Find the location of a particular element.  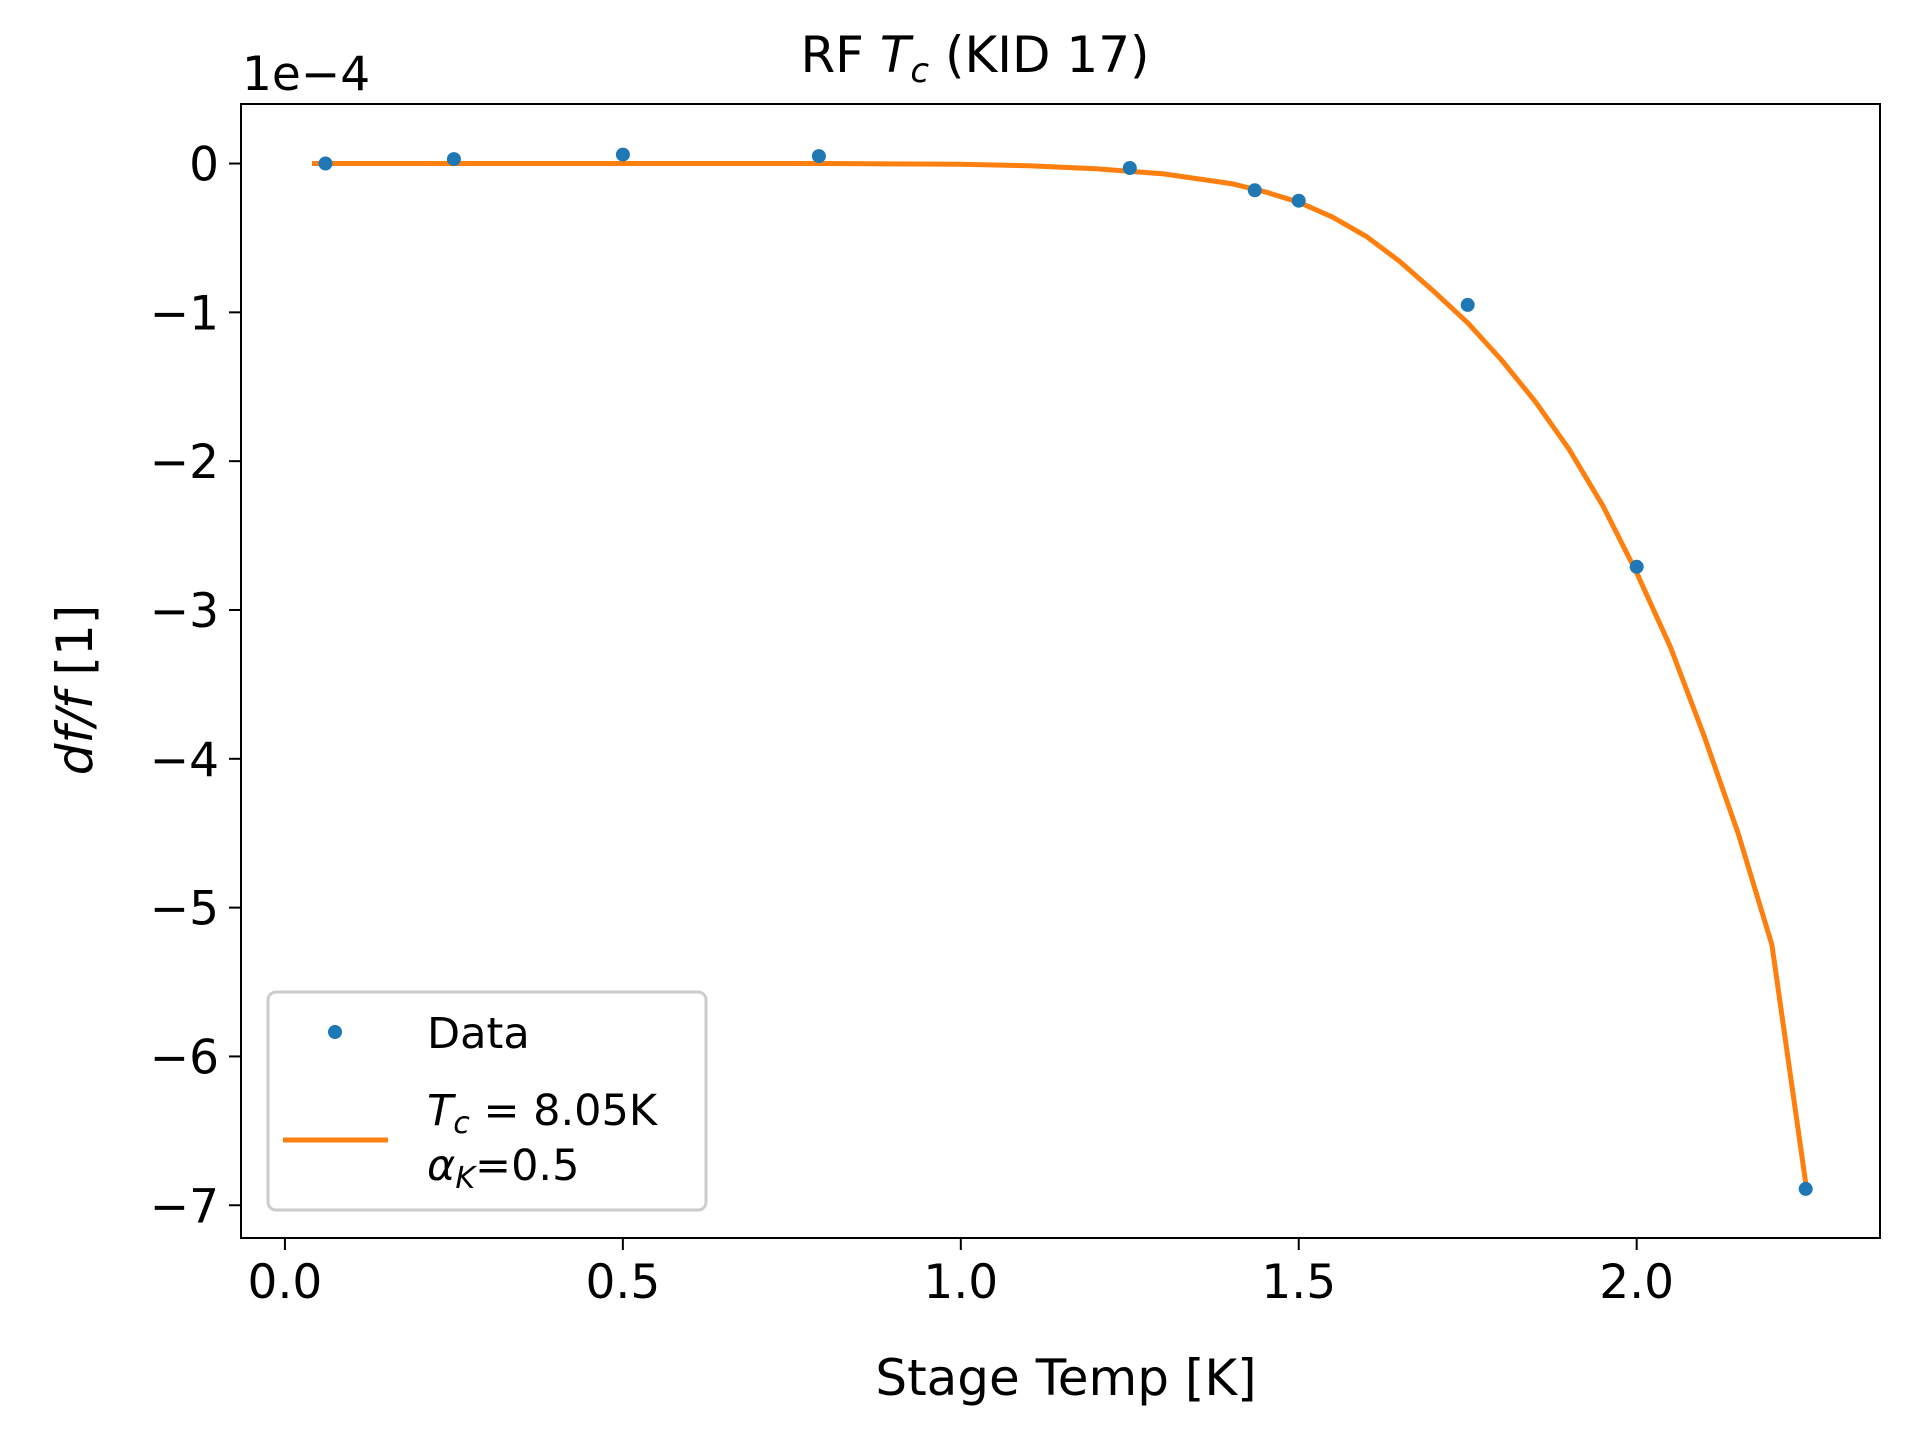

x-tick-label: 2.0 is located at coordinates (1636, 1282).